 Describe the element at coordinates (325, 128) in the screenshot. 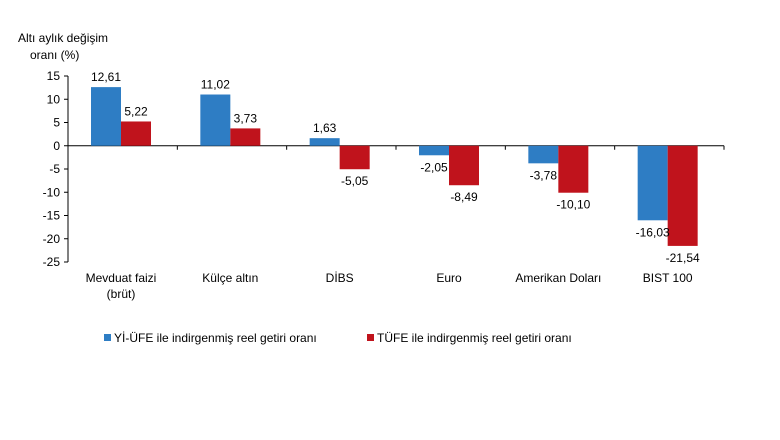

I see `data-label: 1,63` at that location.